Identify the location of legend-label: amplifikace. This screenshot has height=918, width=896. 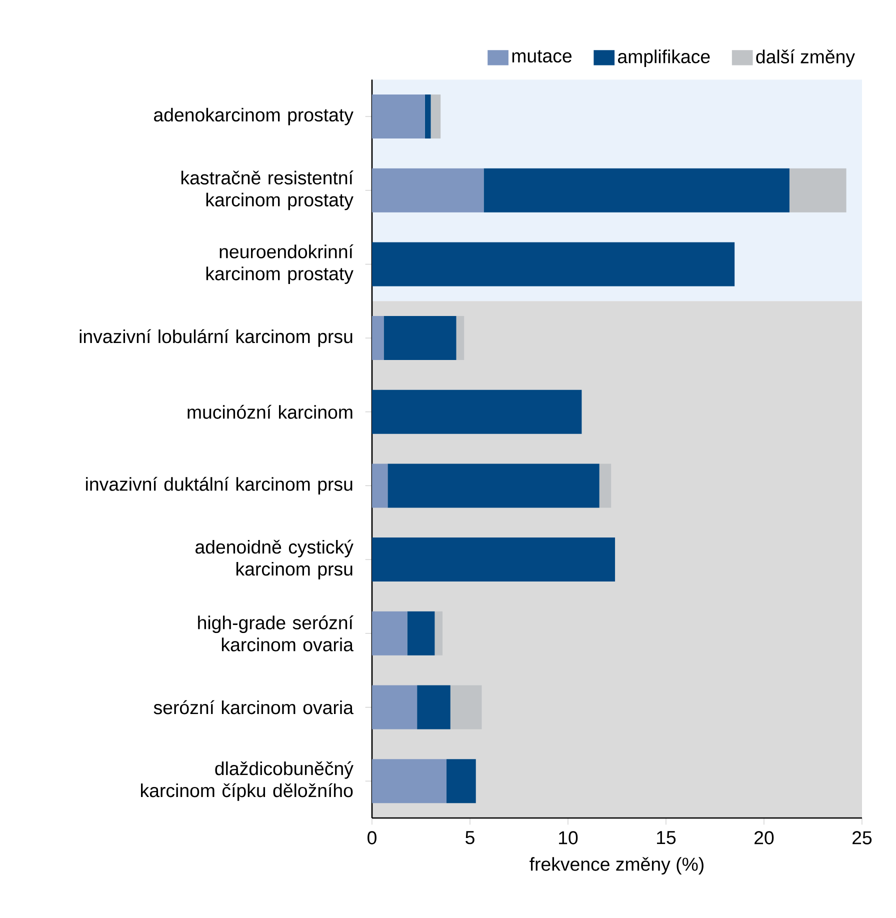
(664, 58).